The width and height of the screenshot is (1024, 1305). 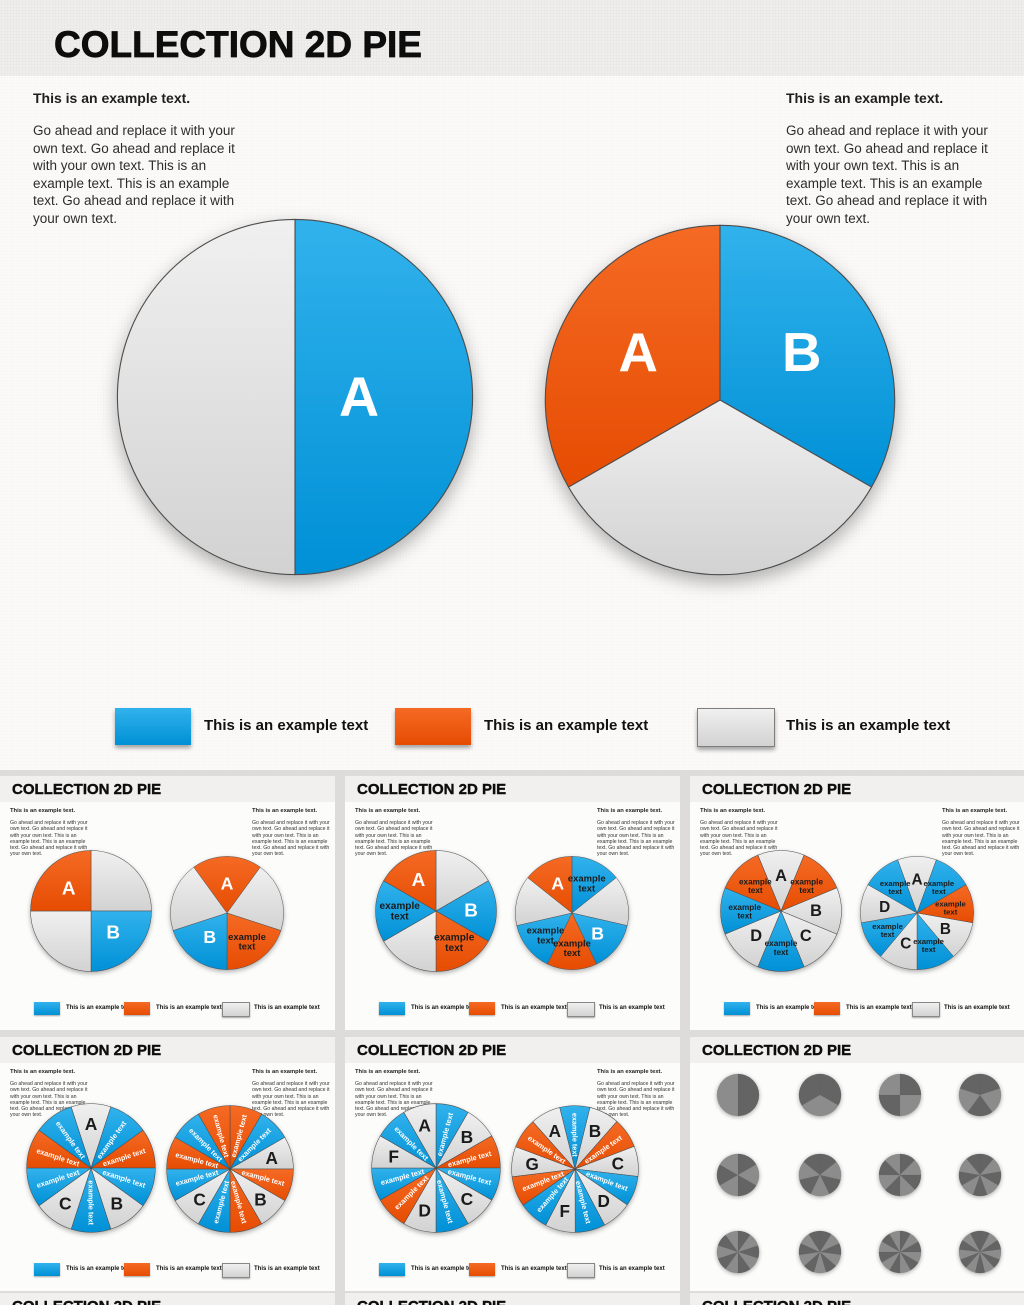 I want to click on thumbnail-legend-swatch-gray, so click(x=236, y=1009).